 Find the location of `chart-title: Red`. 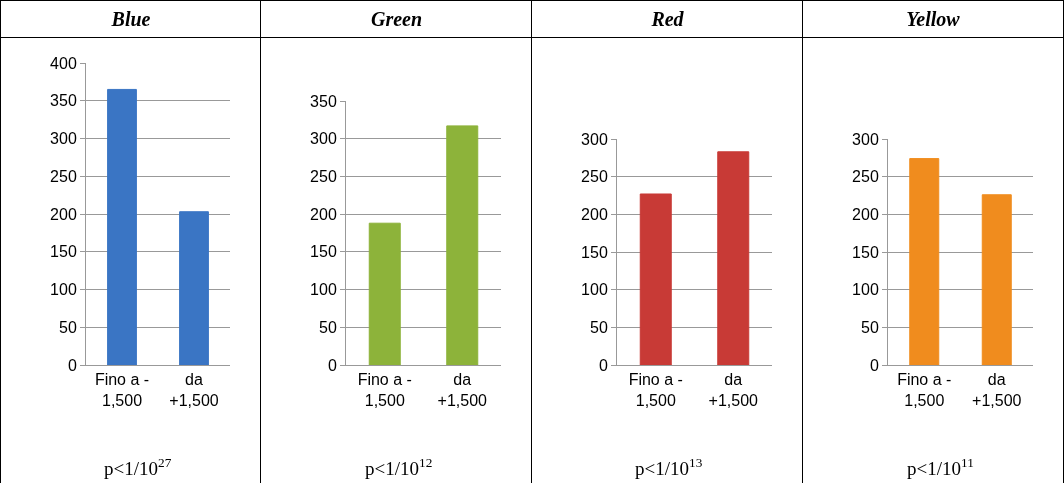

chart-title: Red is located at coordinates (667, 19).